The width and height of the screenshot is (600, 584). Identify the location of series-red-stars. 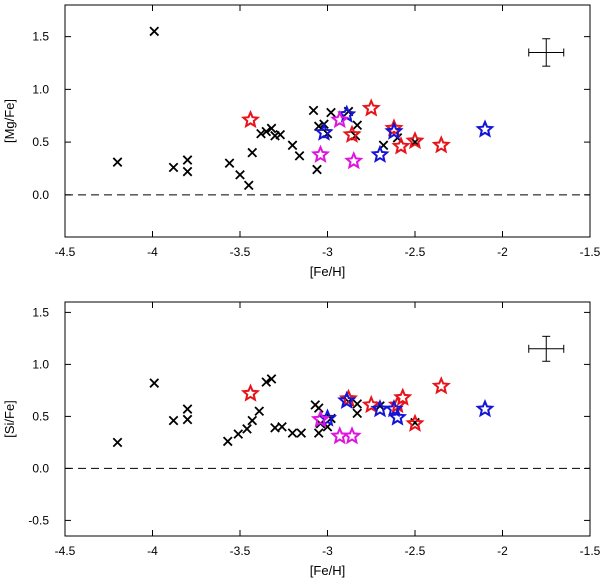
(345, 126).